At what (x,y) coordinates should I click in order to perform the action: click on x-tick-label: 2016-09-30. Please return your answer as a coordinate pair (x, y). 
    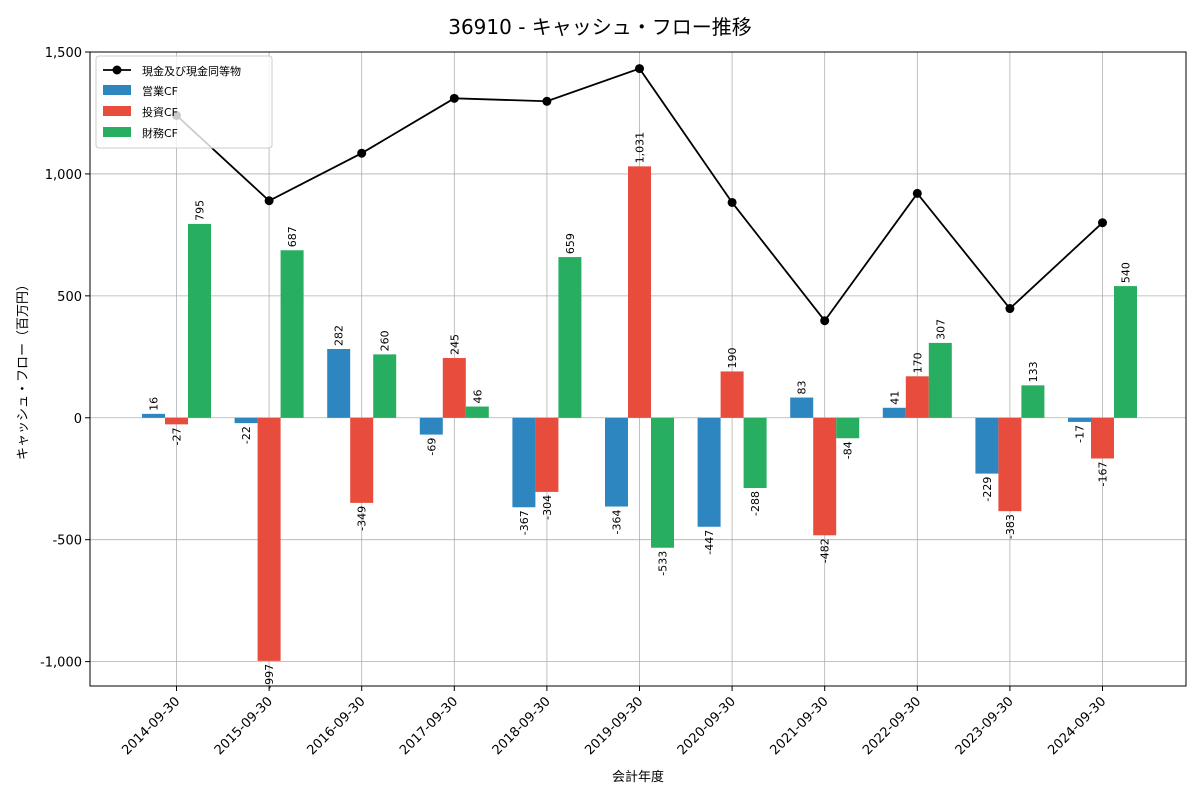
    Looking at the image, I should click on (336, 726).